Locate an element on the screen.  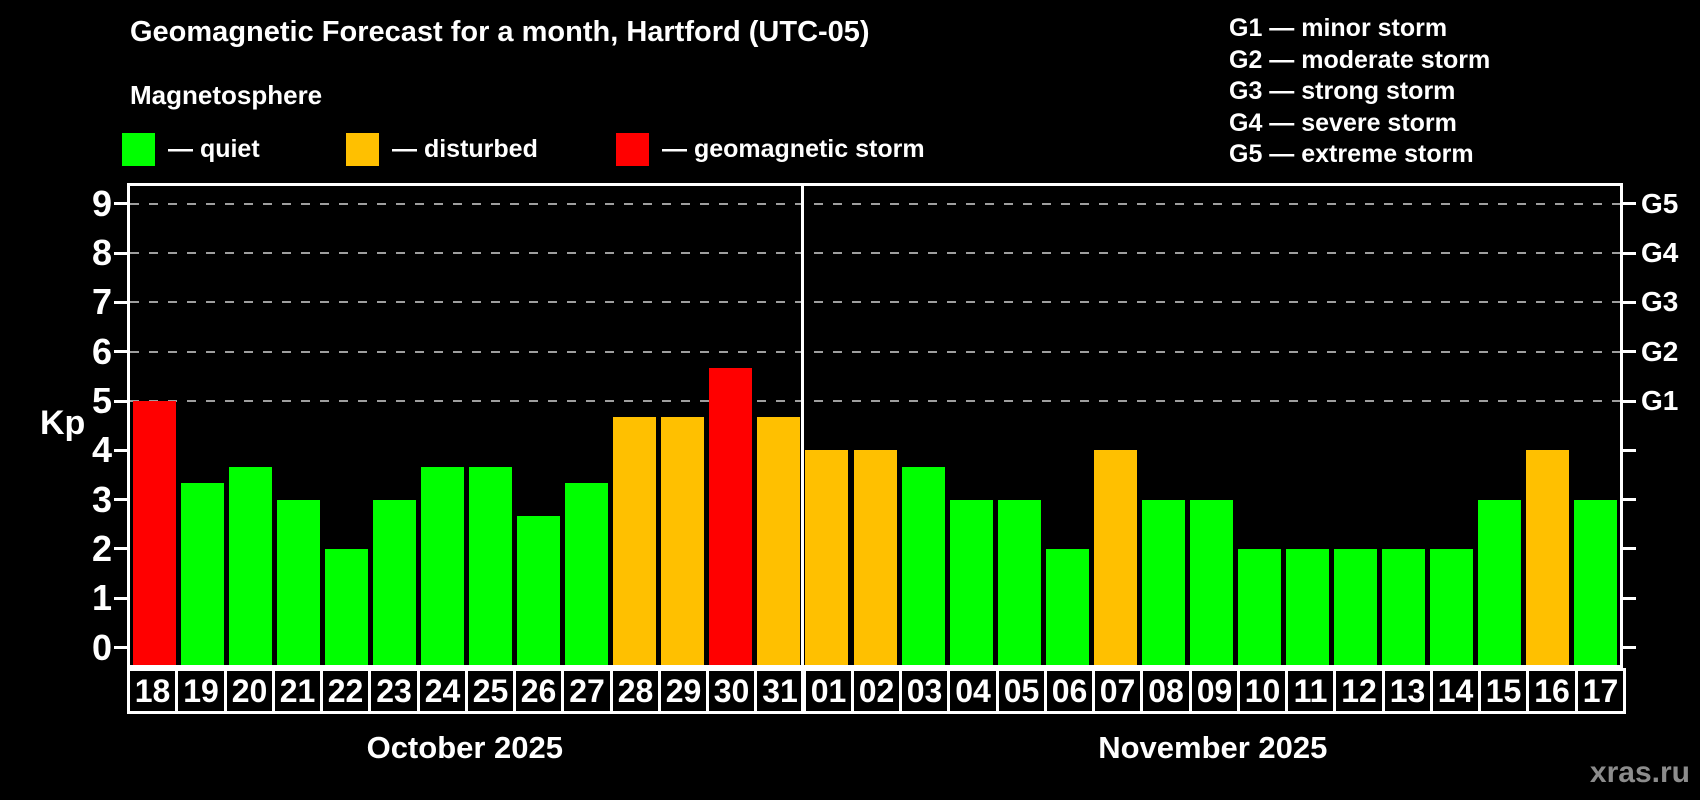
date-label: 27 is located at coordinates (587, 690).